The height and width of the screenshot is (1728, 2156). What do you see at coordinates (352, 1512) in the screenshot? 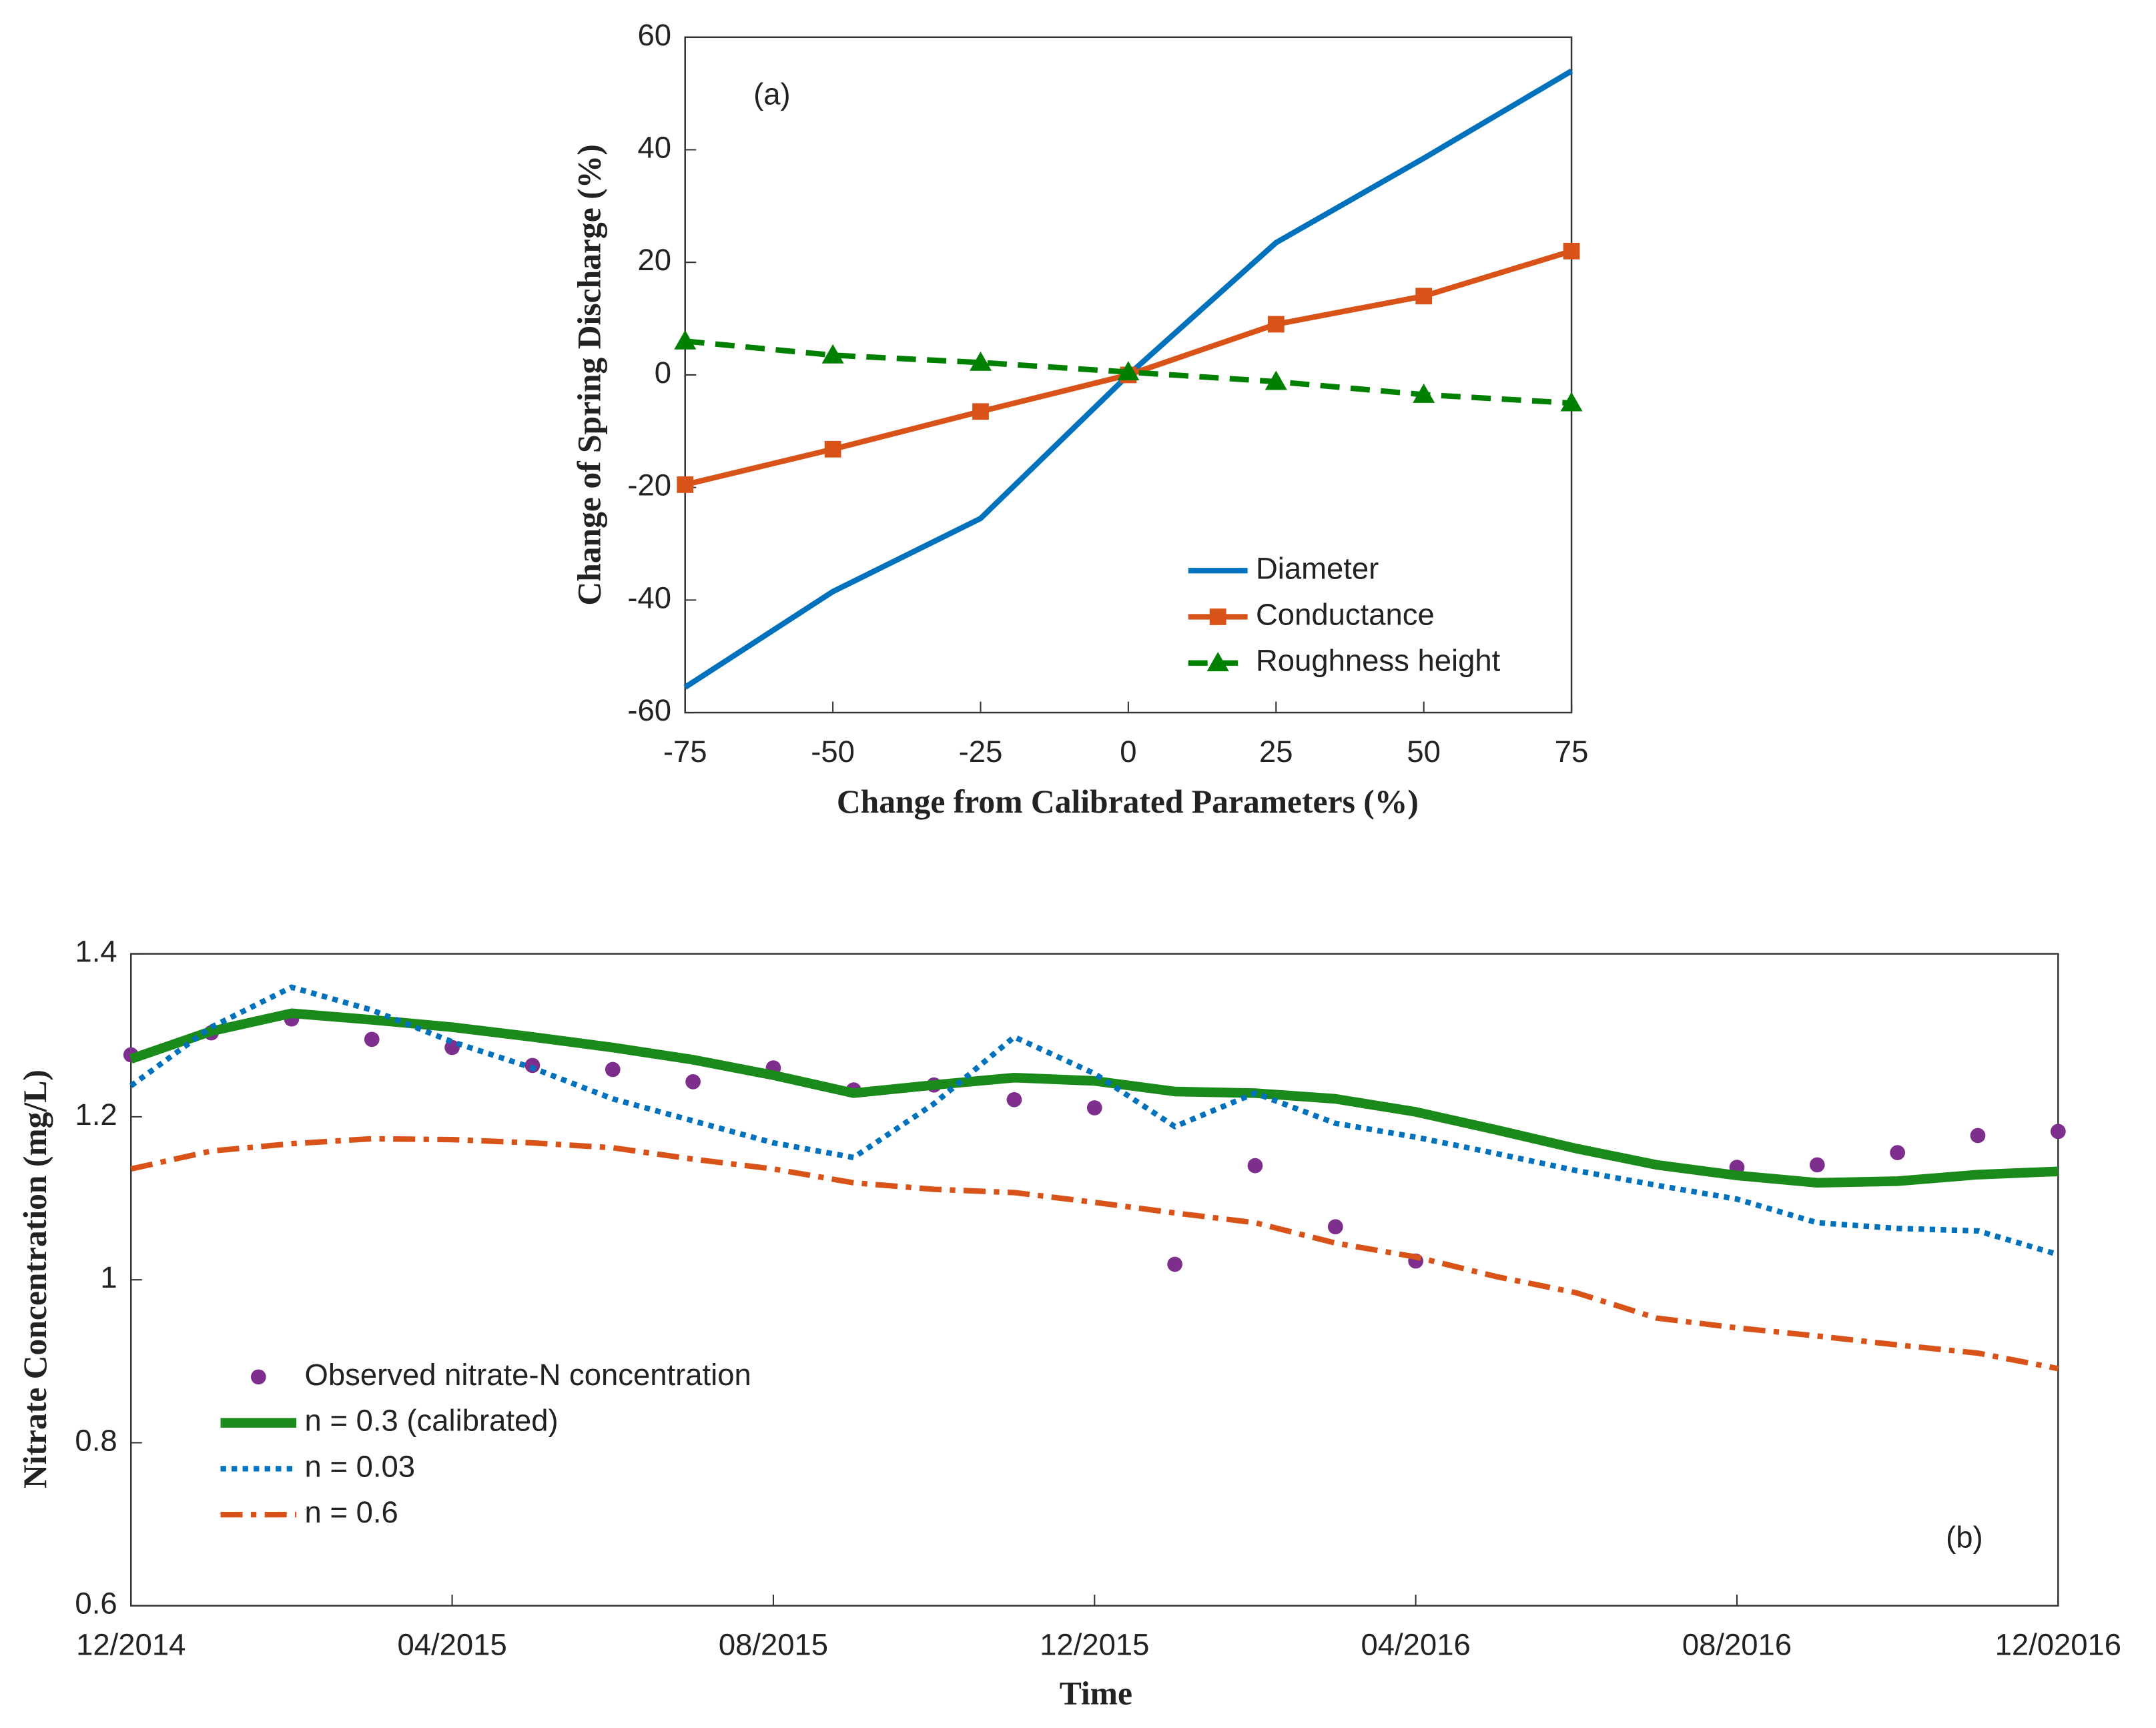
I see `legend-label: n = 0.6` at bounding box center [352, 1512].